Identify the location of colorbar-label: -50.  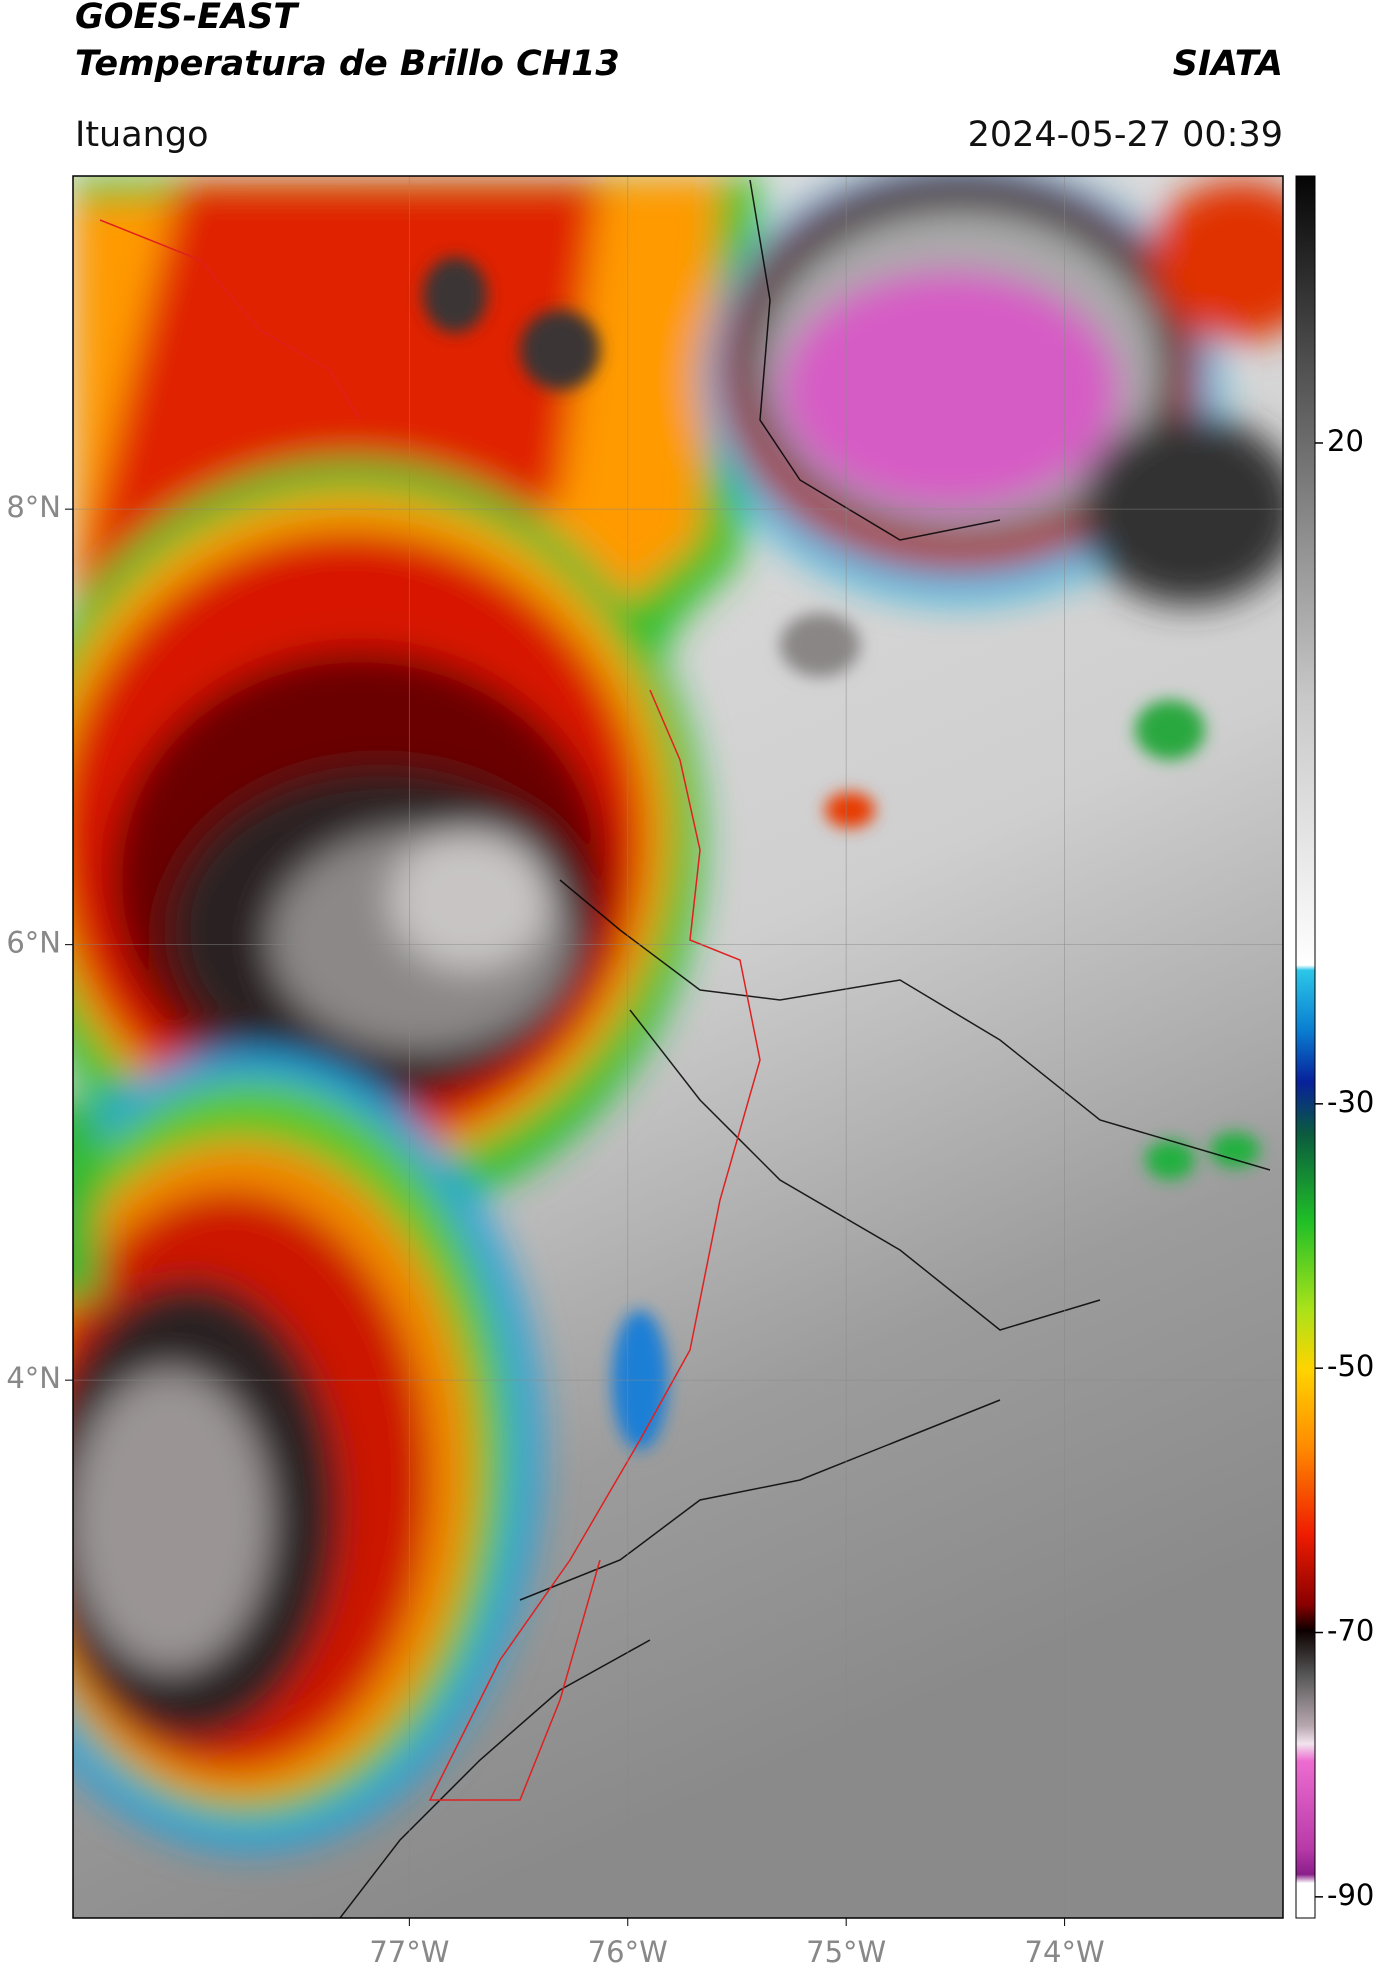
(1350, 1366).